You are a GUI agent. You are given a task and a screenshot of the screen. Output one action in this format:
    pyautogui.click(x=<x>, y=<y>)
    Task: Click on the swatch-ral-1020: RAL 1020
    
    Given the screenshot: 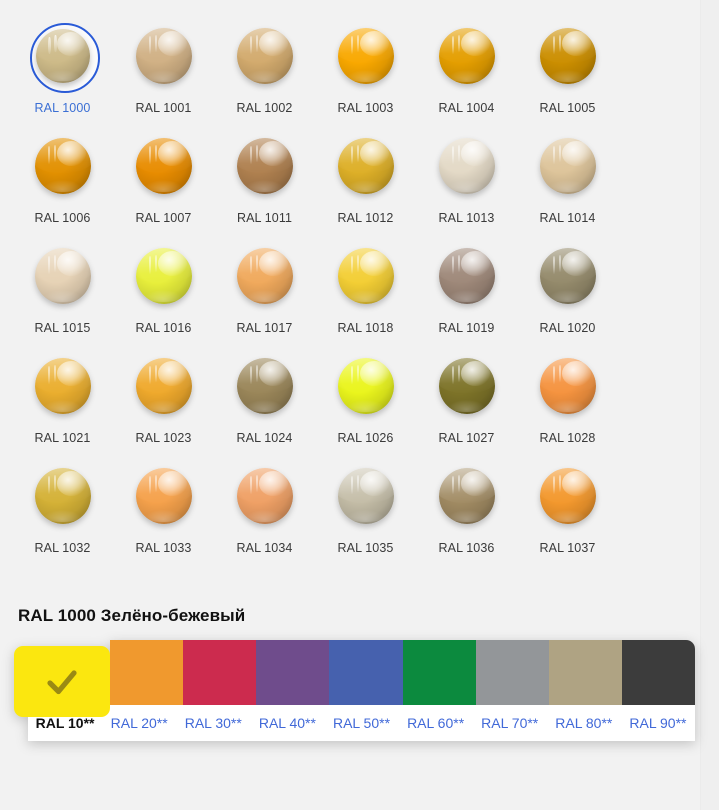 What is the action you would take?
    pyautogui.click(x=567, y=289)
    